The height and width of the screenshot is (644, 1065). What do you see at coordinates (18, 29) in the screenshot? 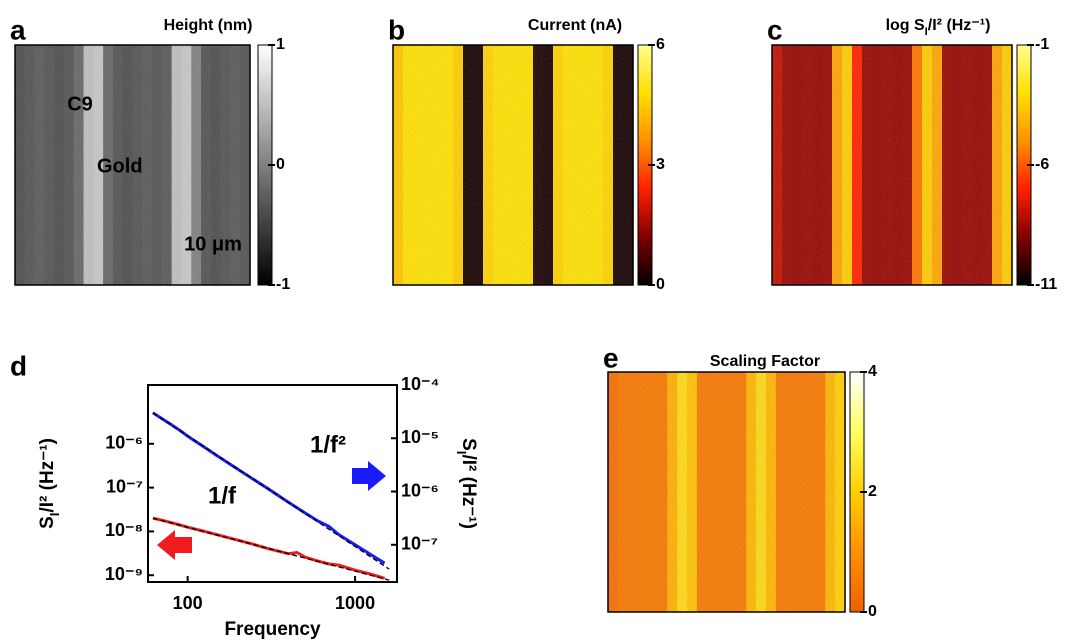
I see `panel-letter: a` at bounding box center [18, 29].